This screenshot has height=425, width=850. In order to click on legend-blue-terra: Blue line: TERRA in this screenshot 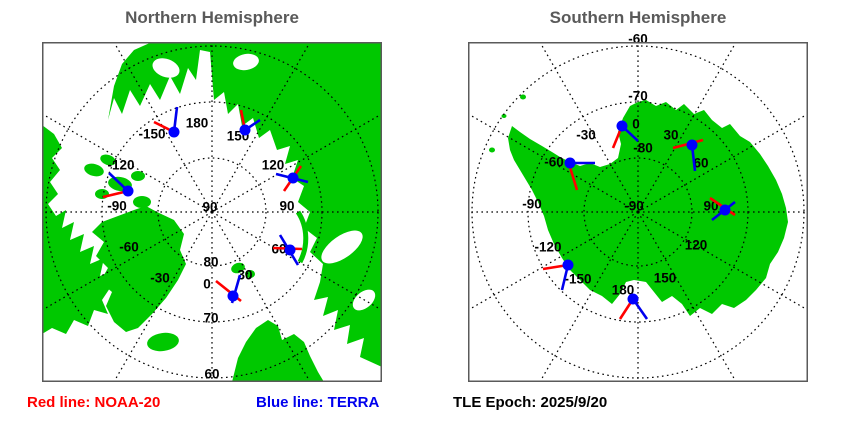, I will do `click(318, 402)`.